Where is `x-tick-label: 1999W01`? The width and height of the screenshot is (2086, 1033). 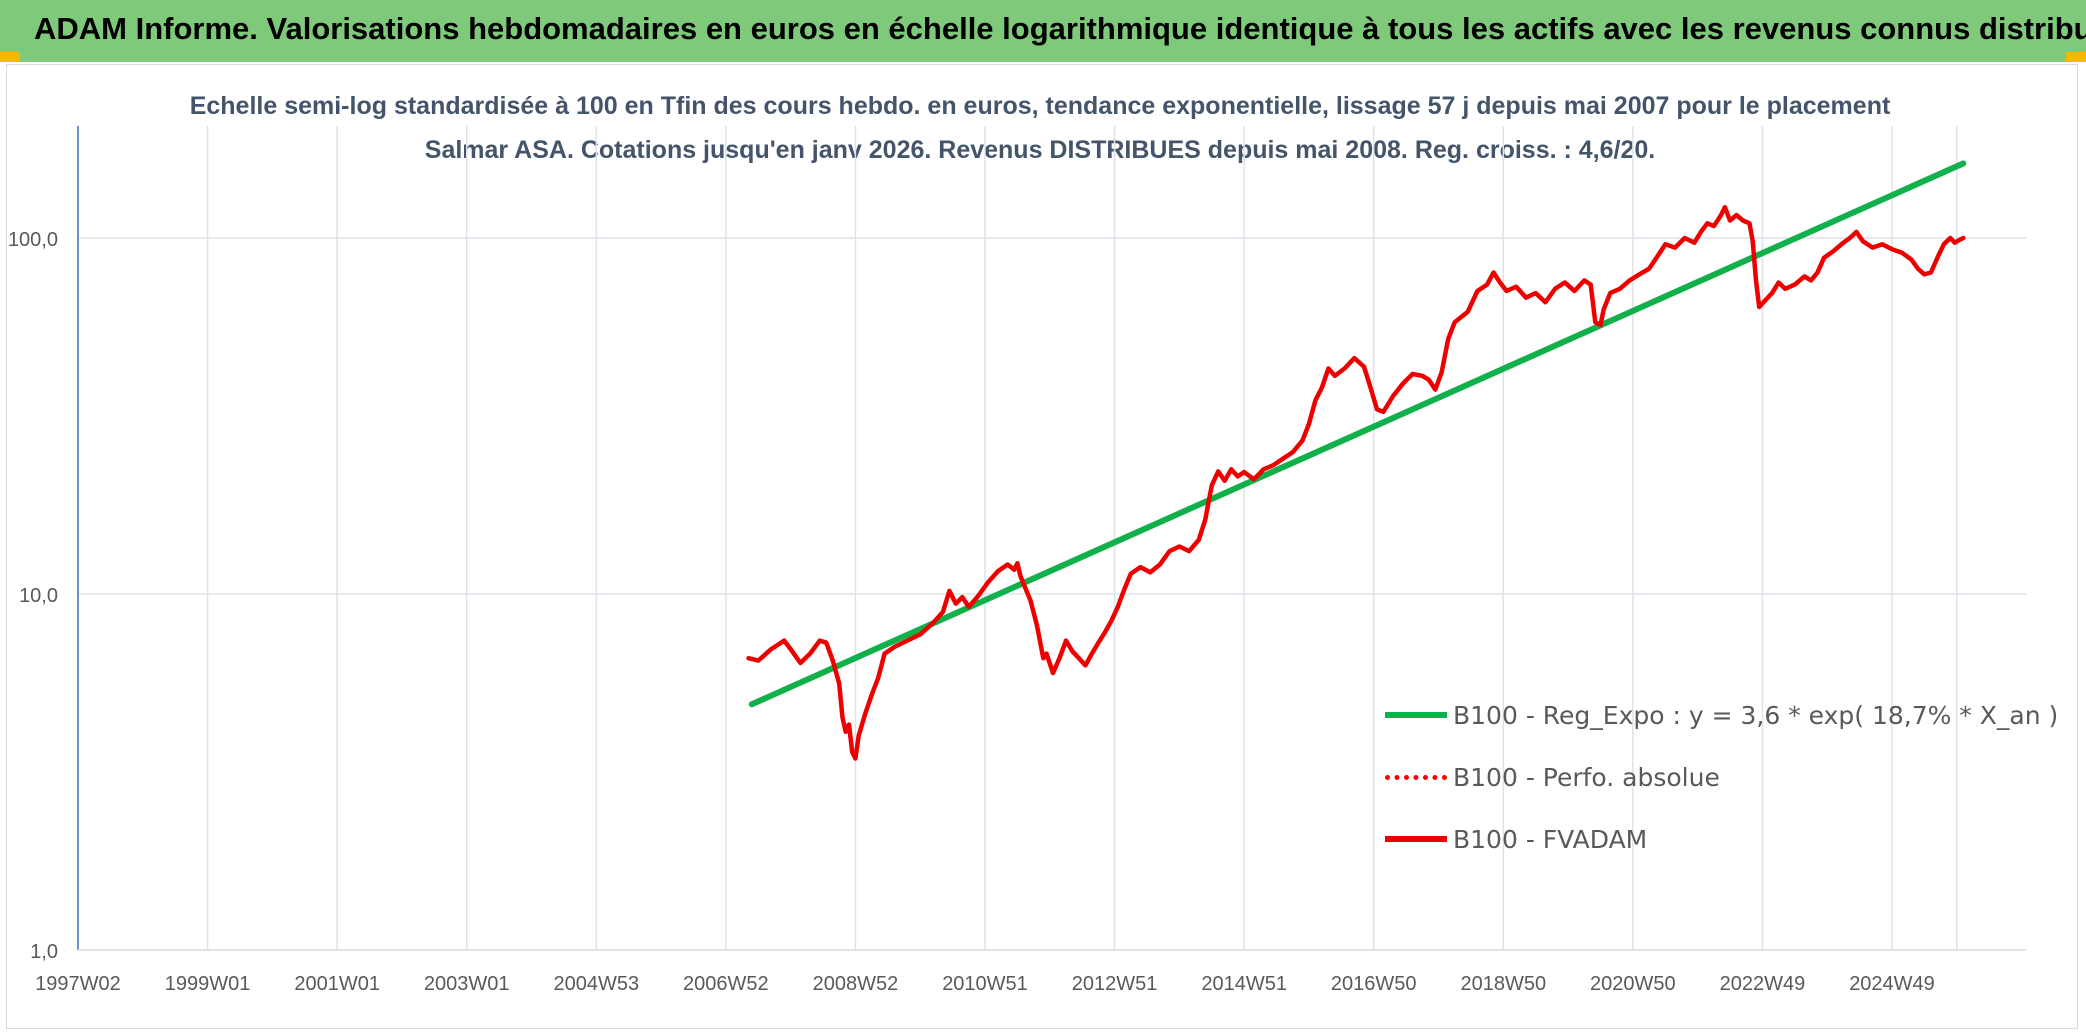 x-tick-label: 1999W01 is located at coordinates (208, 984).